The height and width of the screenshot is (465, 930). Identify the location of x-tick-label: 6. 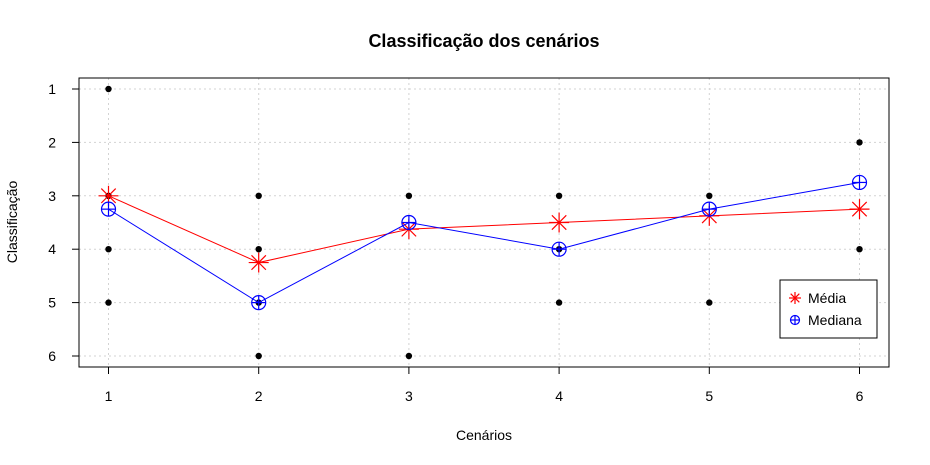
(860, 396).